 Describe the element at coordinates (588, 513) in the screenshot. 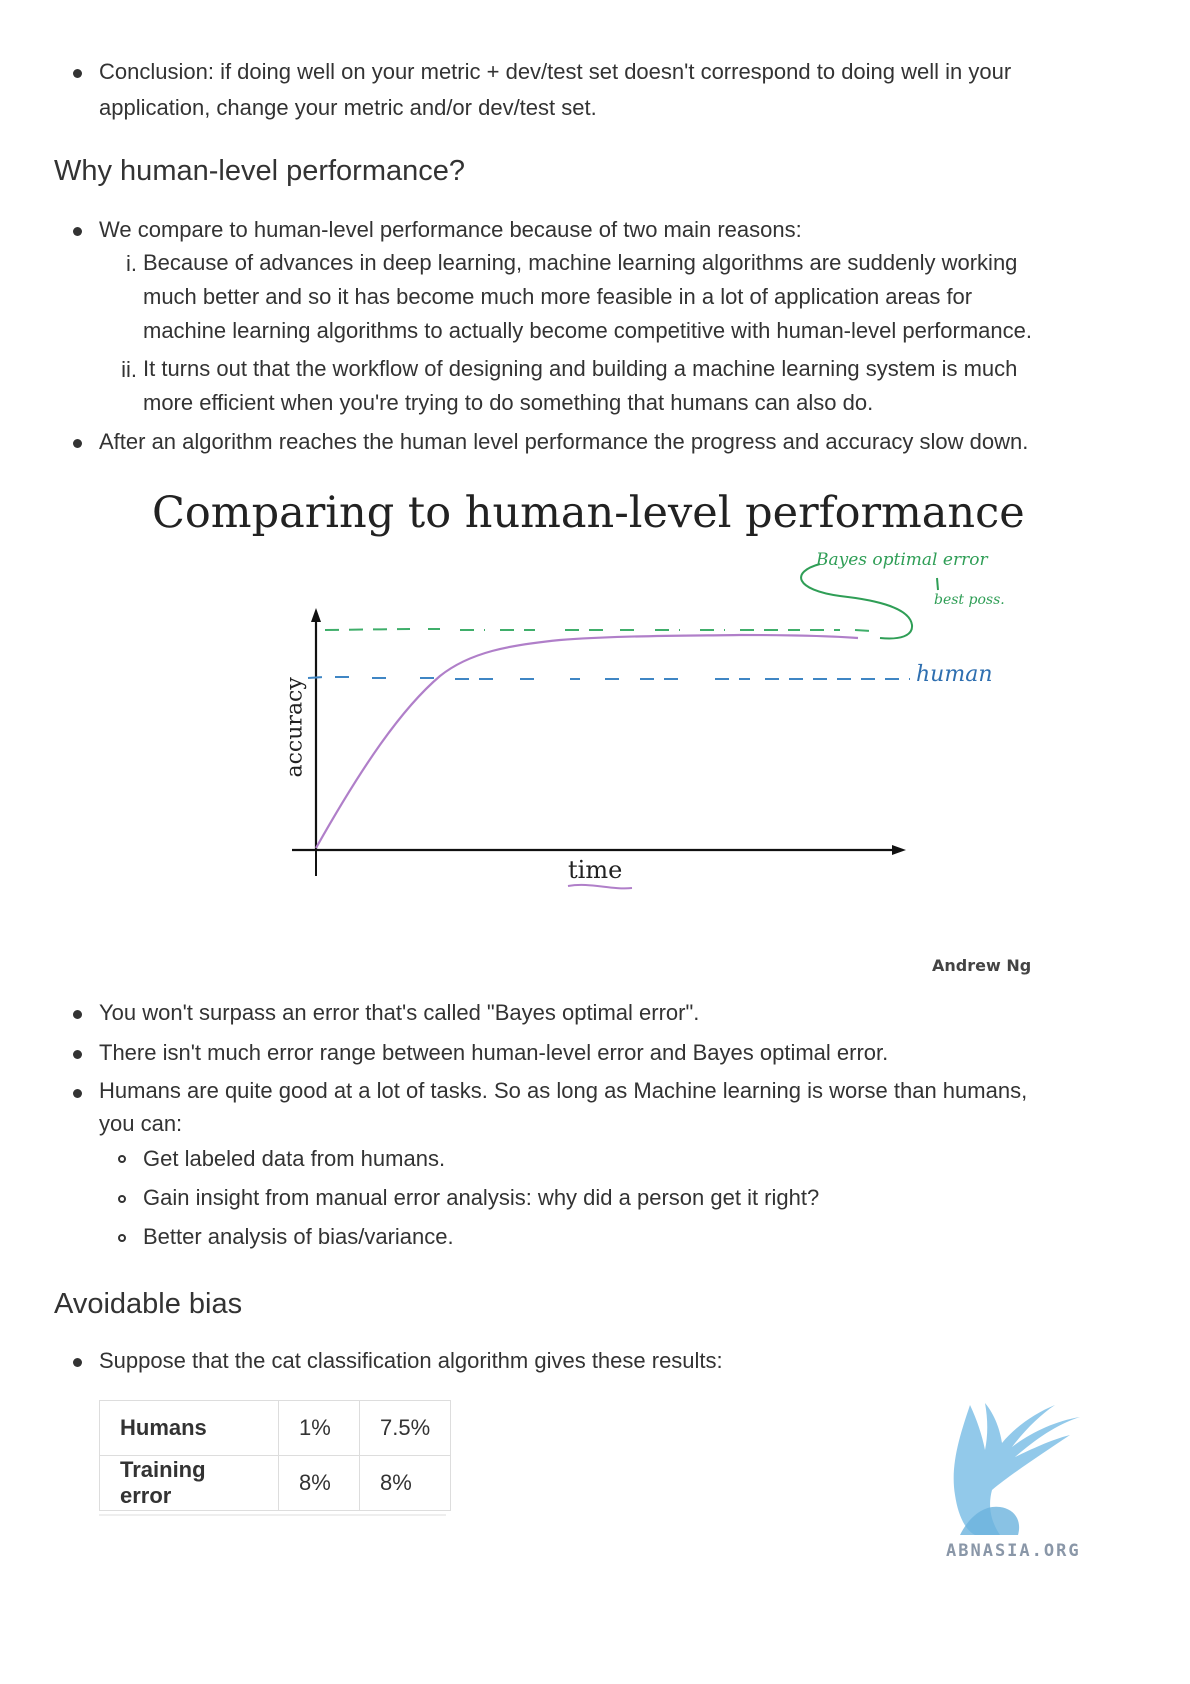

I see `figure-title: Comparing to human-level performance` at that location.